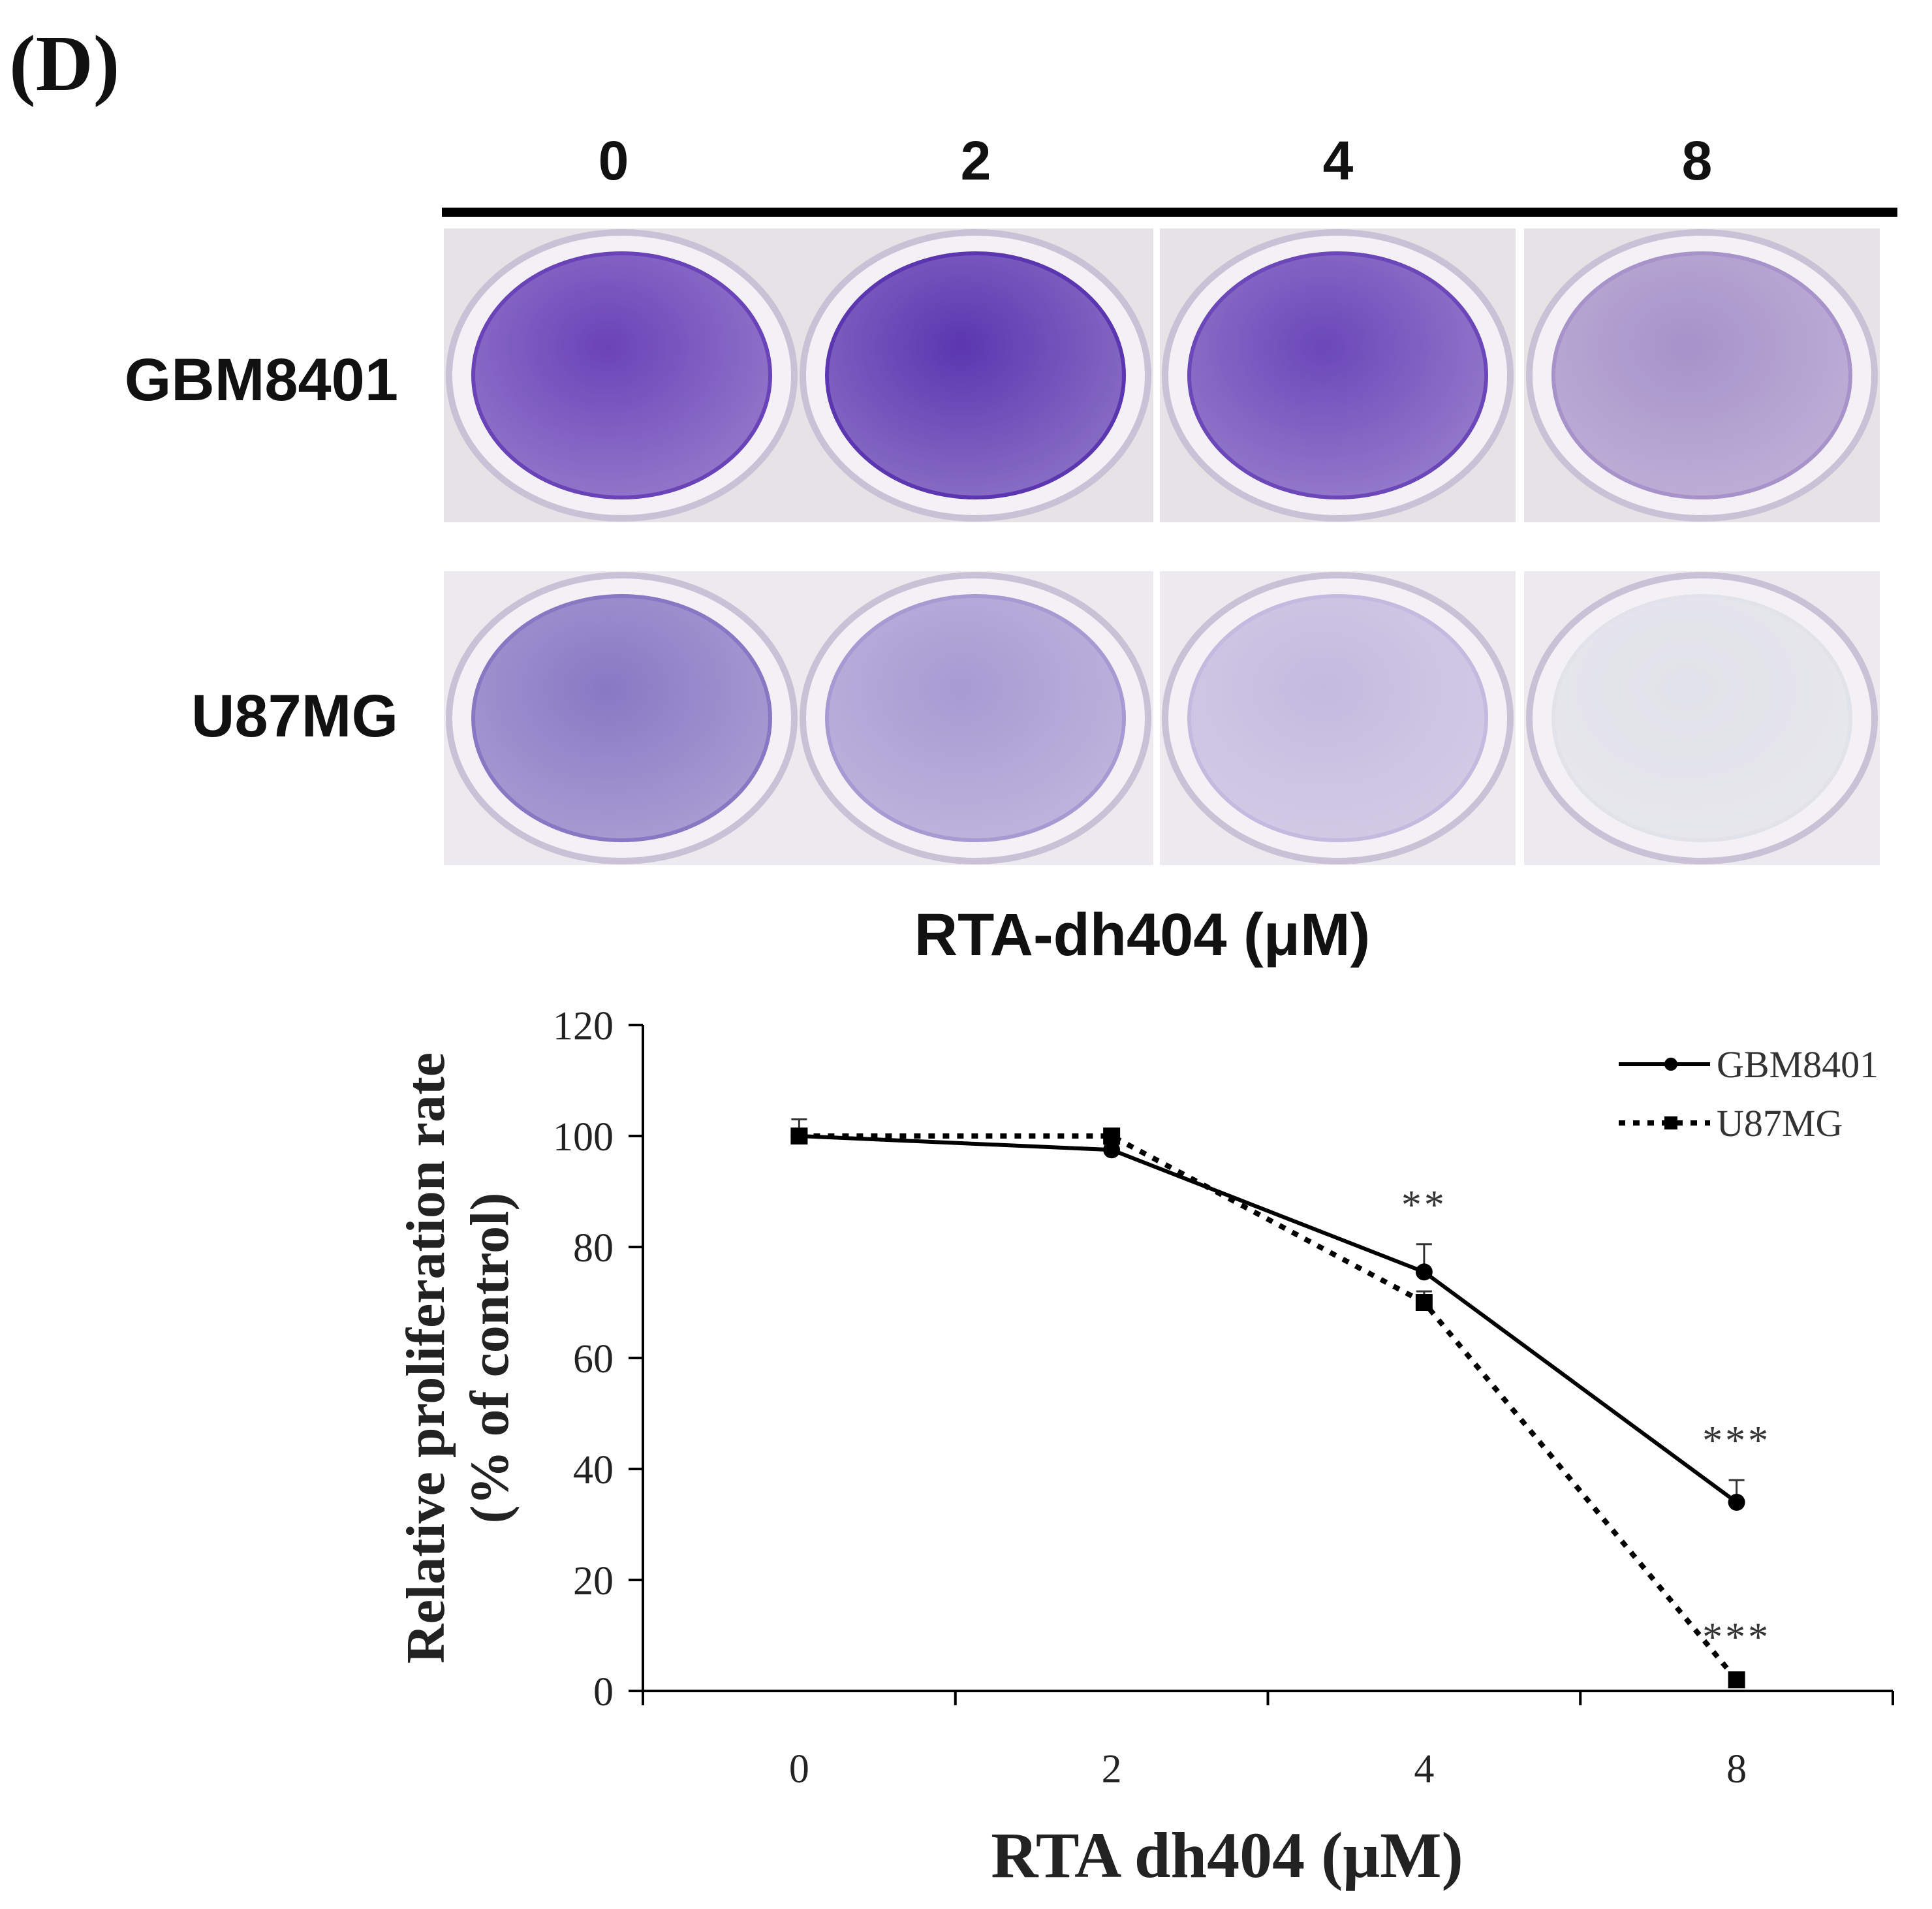  What do you see at coordinates (261, 380) in the screenshot?
I see `row-label-gbm8401: GBM8401` at bounding box center [261, 380].